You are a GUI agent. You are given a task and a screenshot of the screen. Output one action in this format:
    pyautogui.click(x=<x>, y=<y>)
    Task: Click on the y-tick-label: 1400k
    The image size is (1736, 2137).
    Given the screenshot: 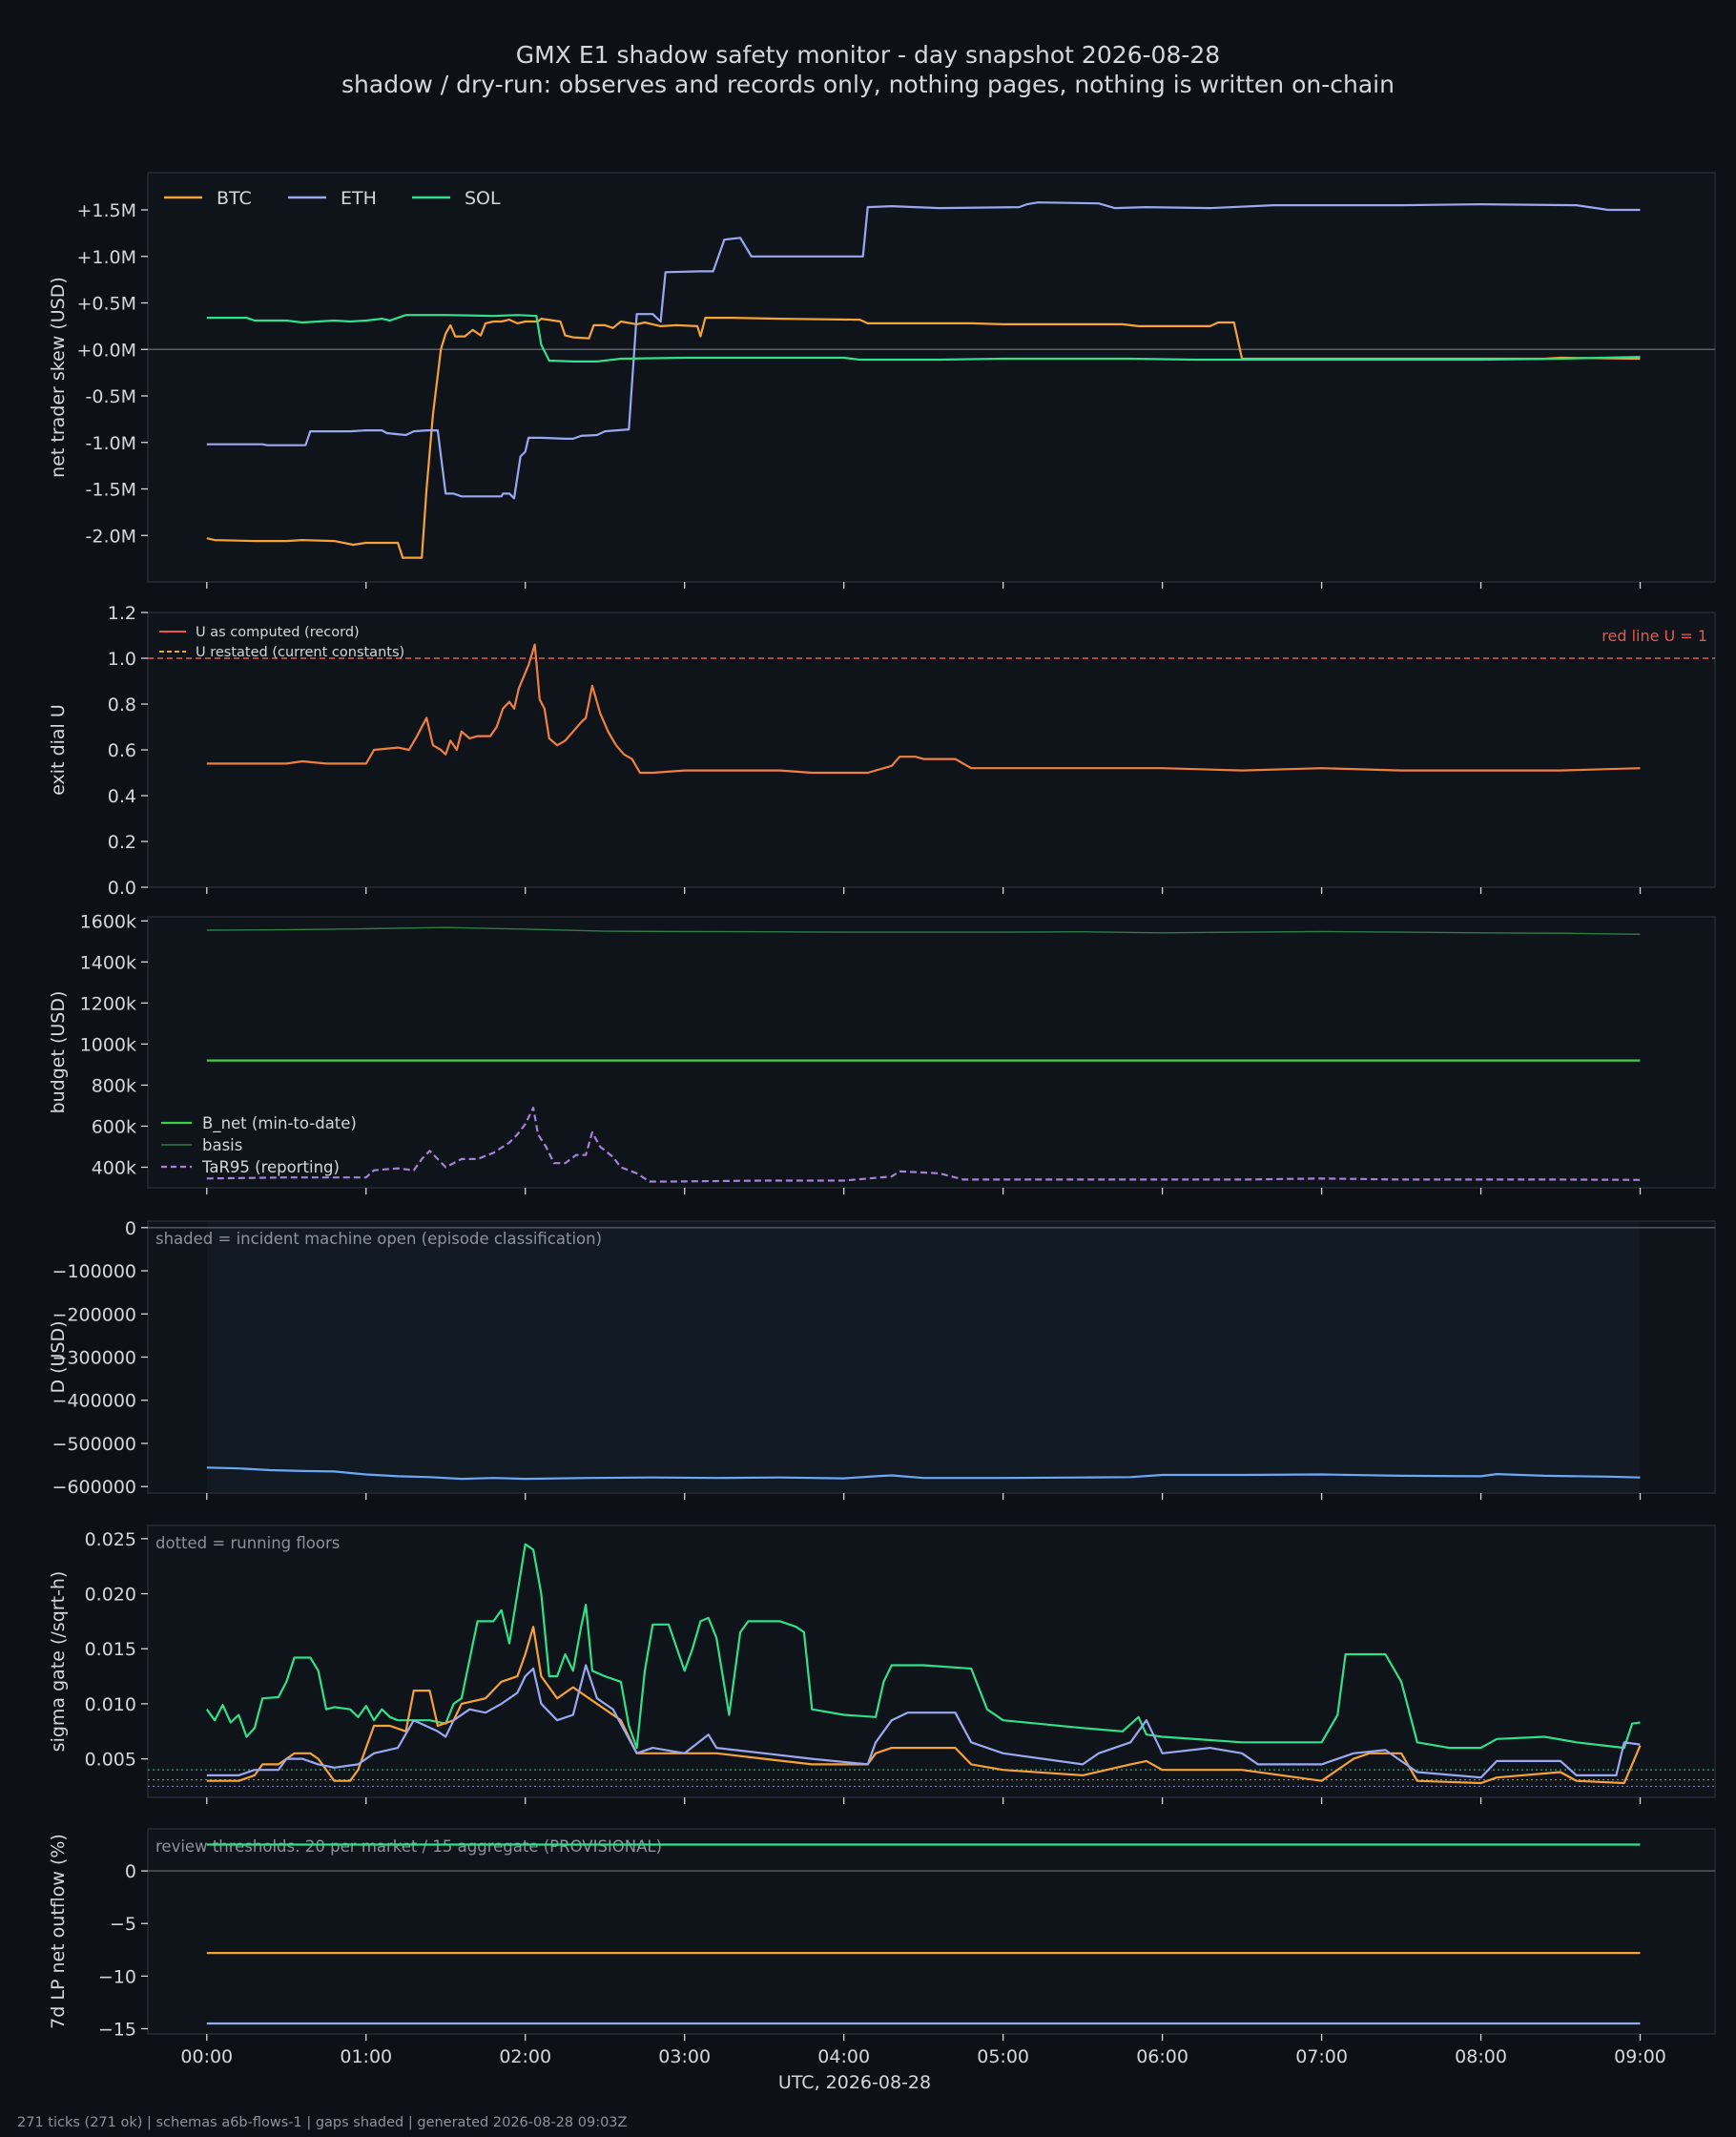 What is the action you would take?
    pyautogui.click(x=108, y=962)
    